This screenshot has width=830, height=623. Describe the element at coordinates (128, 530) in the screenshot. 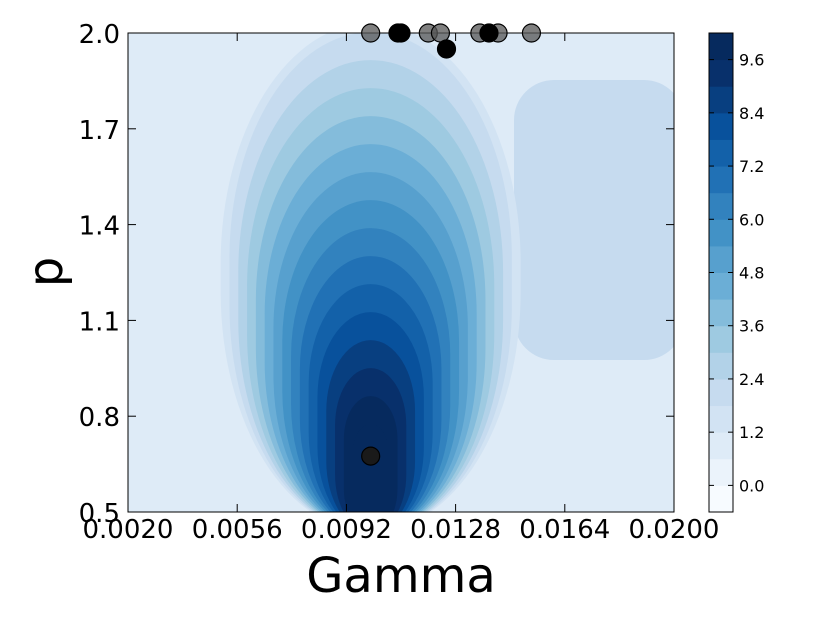

I see `x-tick-label: 0.0020` at that location.